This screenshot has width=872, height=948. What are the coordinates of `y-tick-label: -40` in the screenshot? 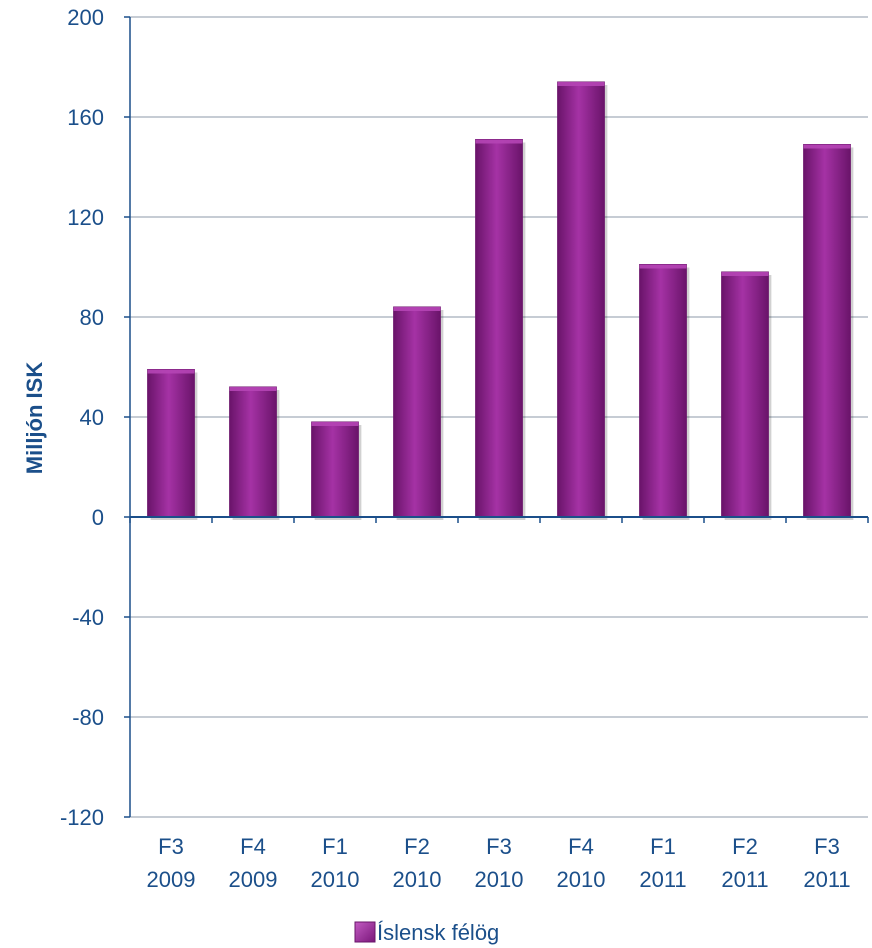 It's located at (88, 617).